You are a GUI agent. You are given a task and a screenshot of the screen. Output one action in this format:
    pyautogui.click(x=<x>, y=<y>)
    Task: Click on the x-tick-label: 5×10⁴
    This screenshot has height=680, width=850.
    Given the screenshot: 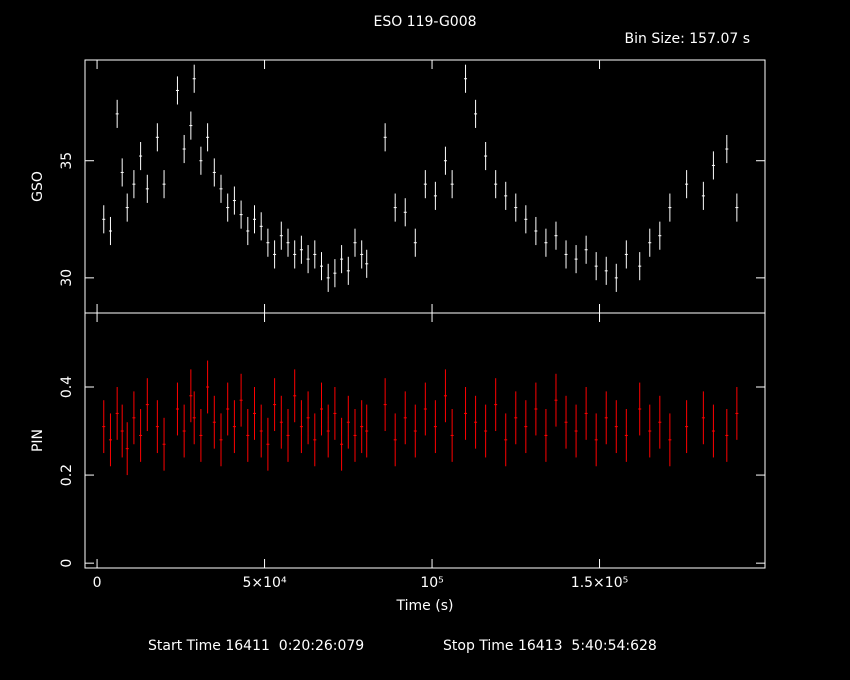 What is the action you would take?
    pyautogui.click(x=265, y=583)
    